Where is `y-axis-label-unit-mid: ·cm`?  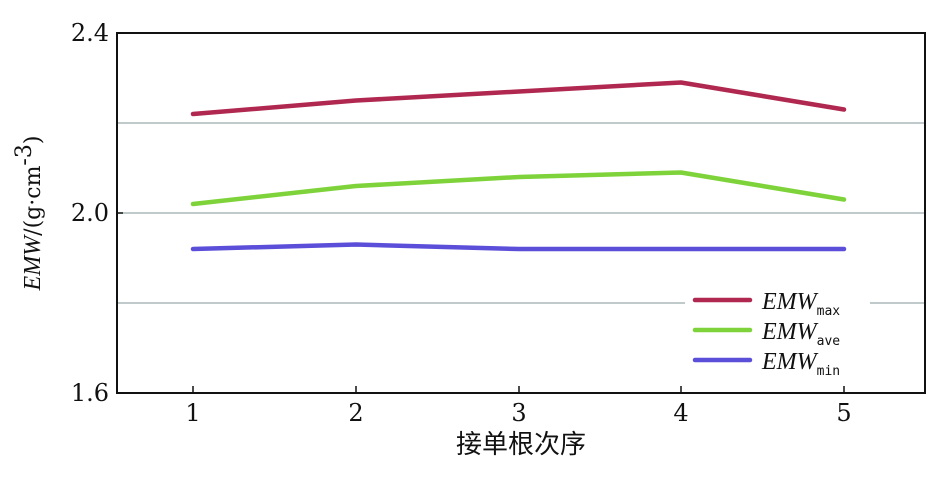
y-axis-label-unit-mid: ·cm is located at coordinates (33, 185).